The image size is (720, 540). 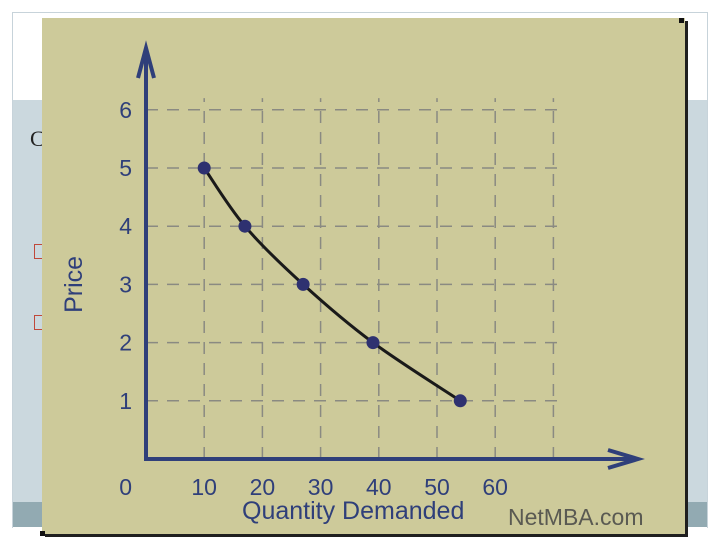 What do you see at coordinates (495, 487) in the screenshot?
I see `x-tick-label: 60` at bounding box center [495, 487].